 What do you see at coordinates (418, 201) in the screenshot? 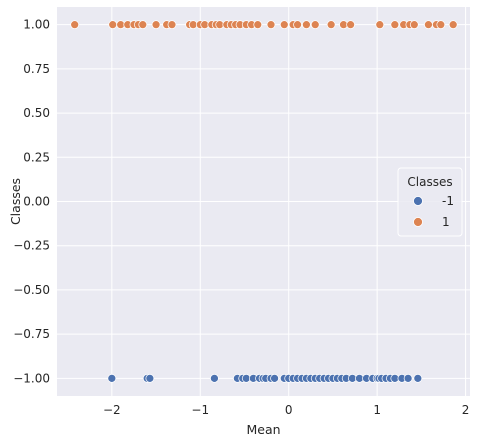
I see `legend-marker--1` at bounding box center [418, 201].